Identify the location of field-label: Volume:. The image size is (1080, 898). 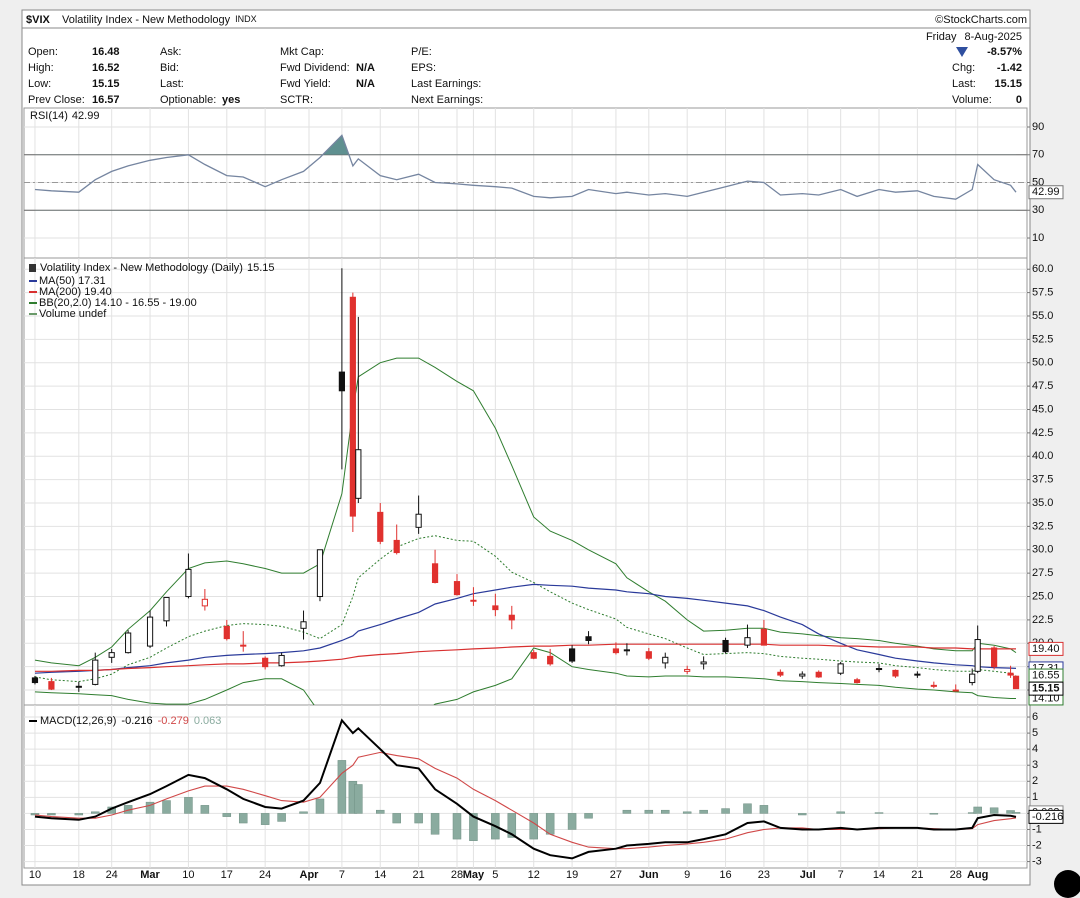
(972, 100).